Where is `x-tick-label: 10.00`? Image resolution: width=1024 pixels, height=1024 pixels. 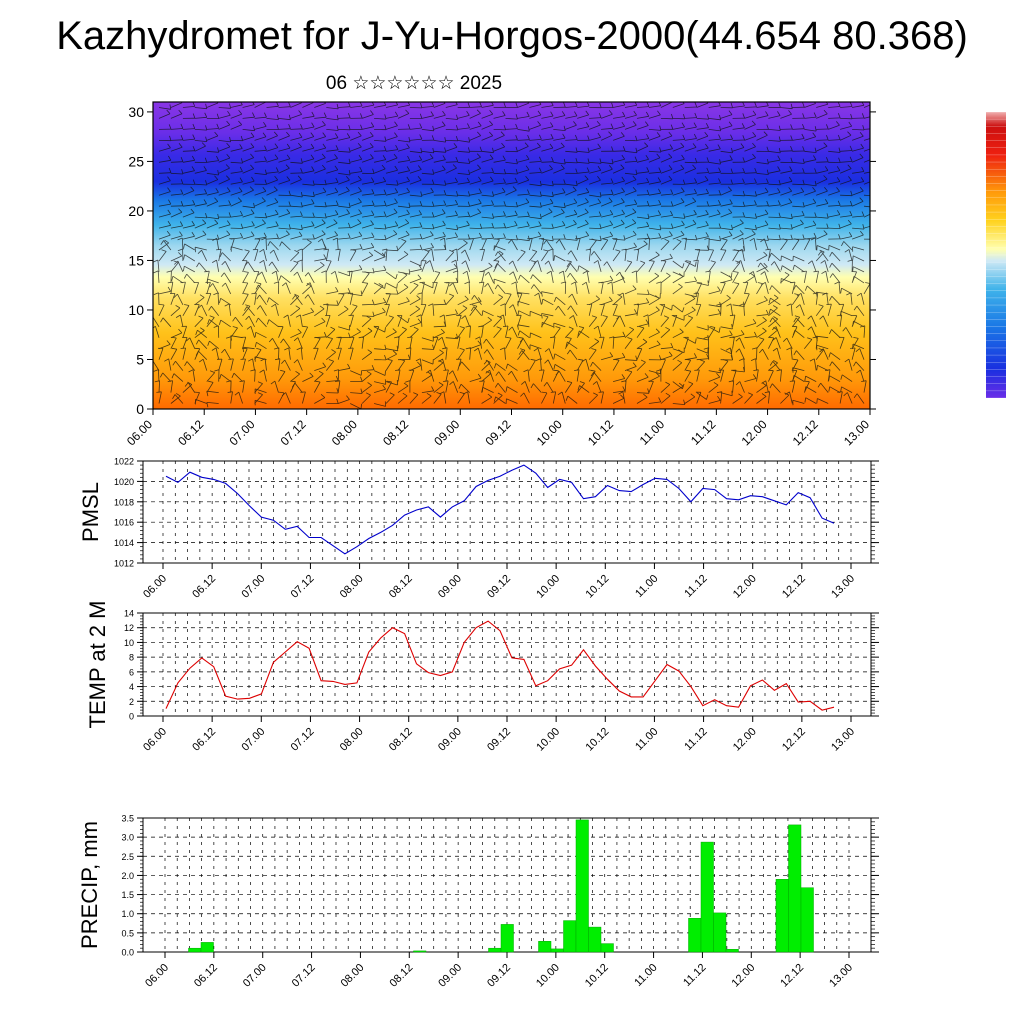
x-tick-label: 10.00 is located at coordinates (548, 740).